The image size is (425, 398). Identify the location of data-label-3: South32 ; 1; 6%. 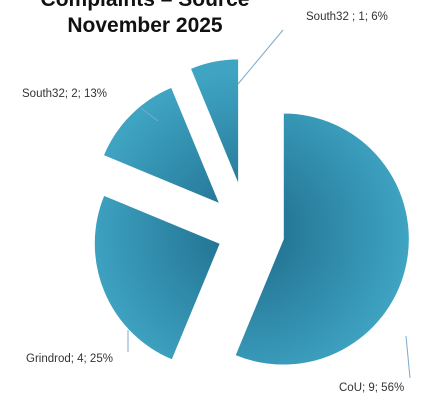
(347, 17).